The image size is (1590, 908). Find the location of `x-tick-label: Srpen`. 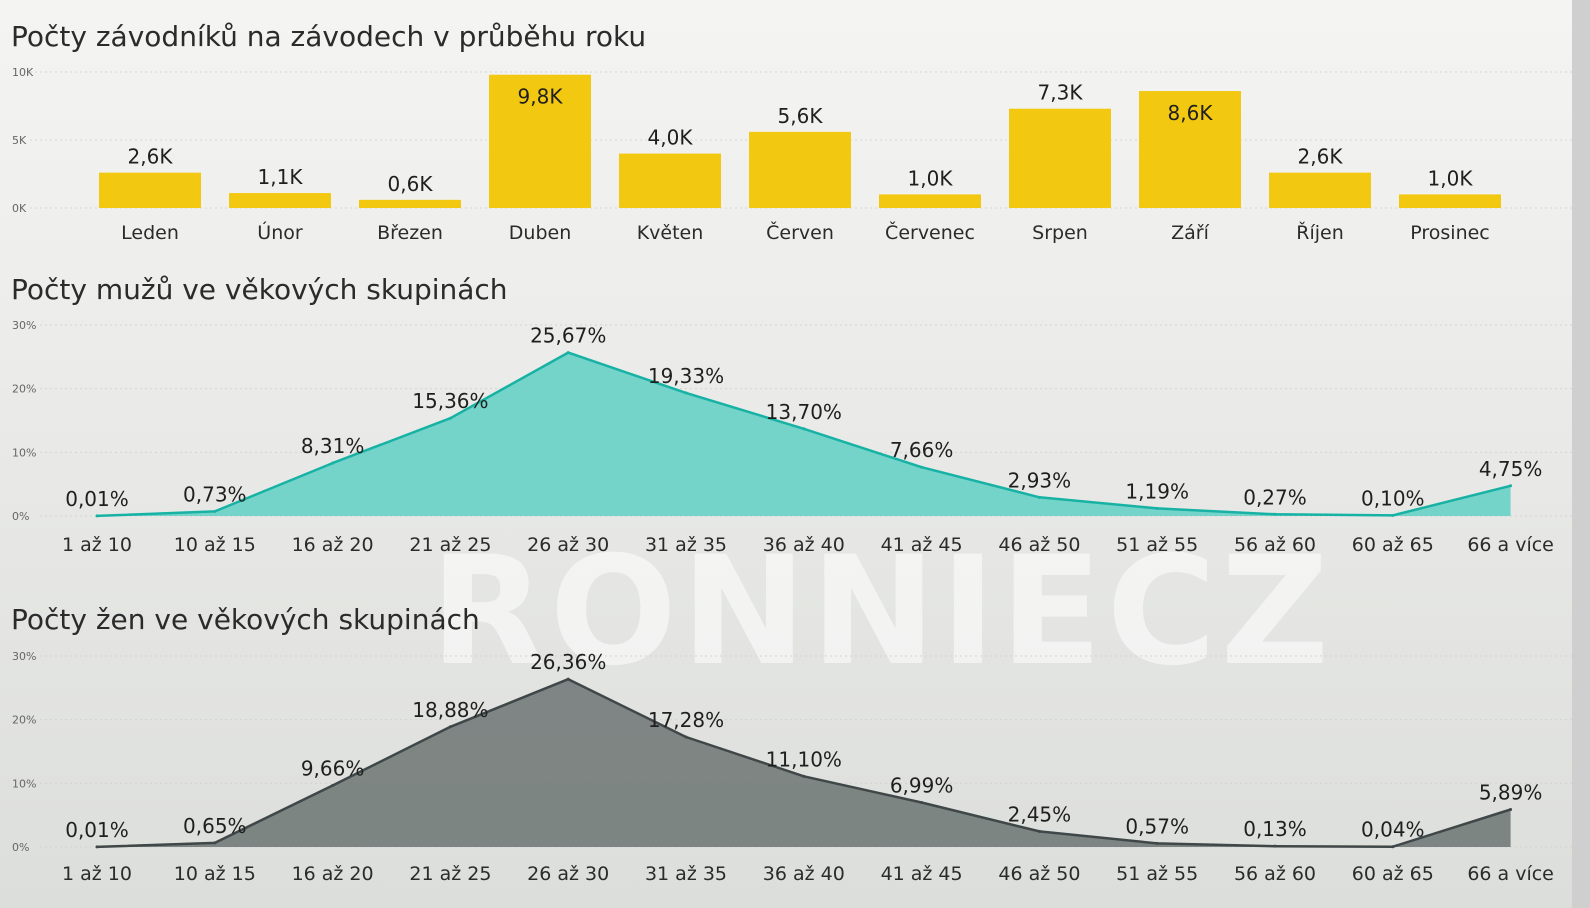

x-tick-label: Srpen is located at coordinates (1060, 233).